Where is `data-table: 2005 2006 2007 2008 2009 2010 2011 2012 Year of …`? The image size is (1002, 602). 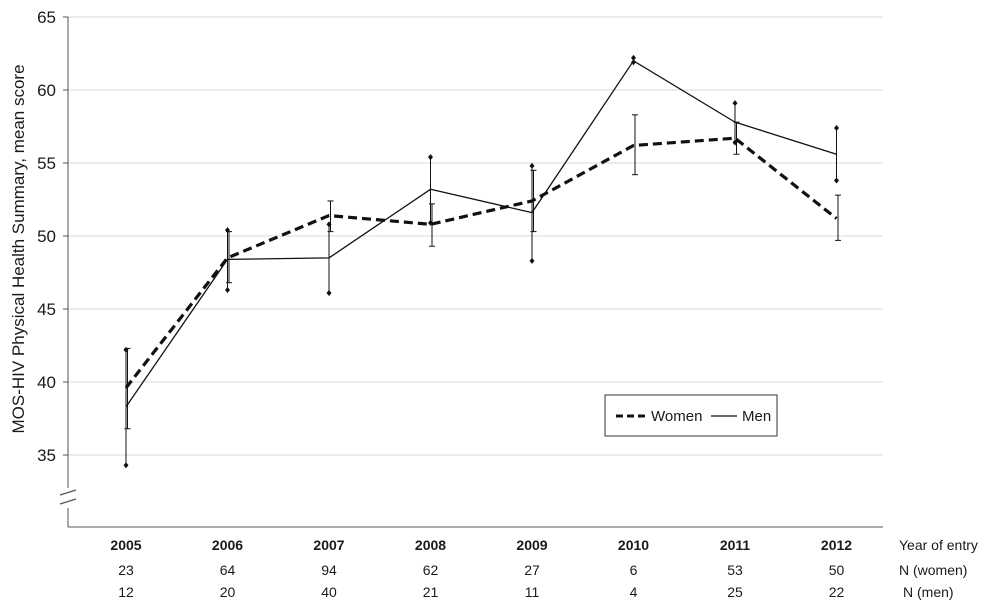
data-table: 2005 2006 2007 2008 2009 2010 2011 2012 Year of … is located at coordinates (543, 568).